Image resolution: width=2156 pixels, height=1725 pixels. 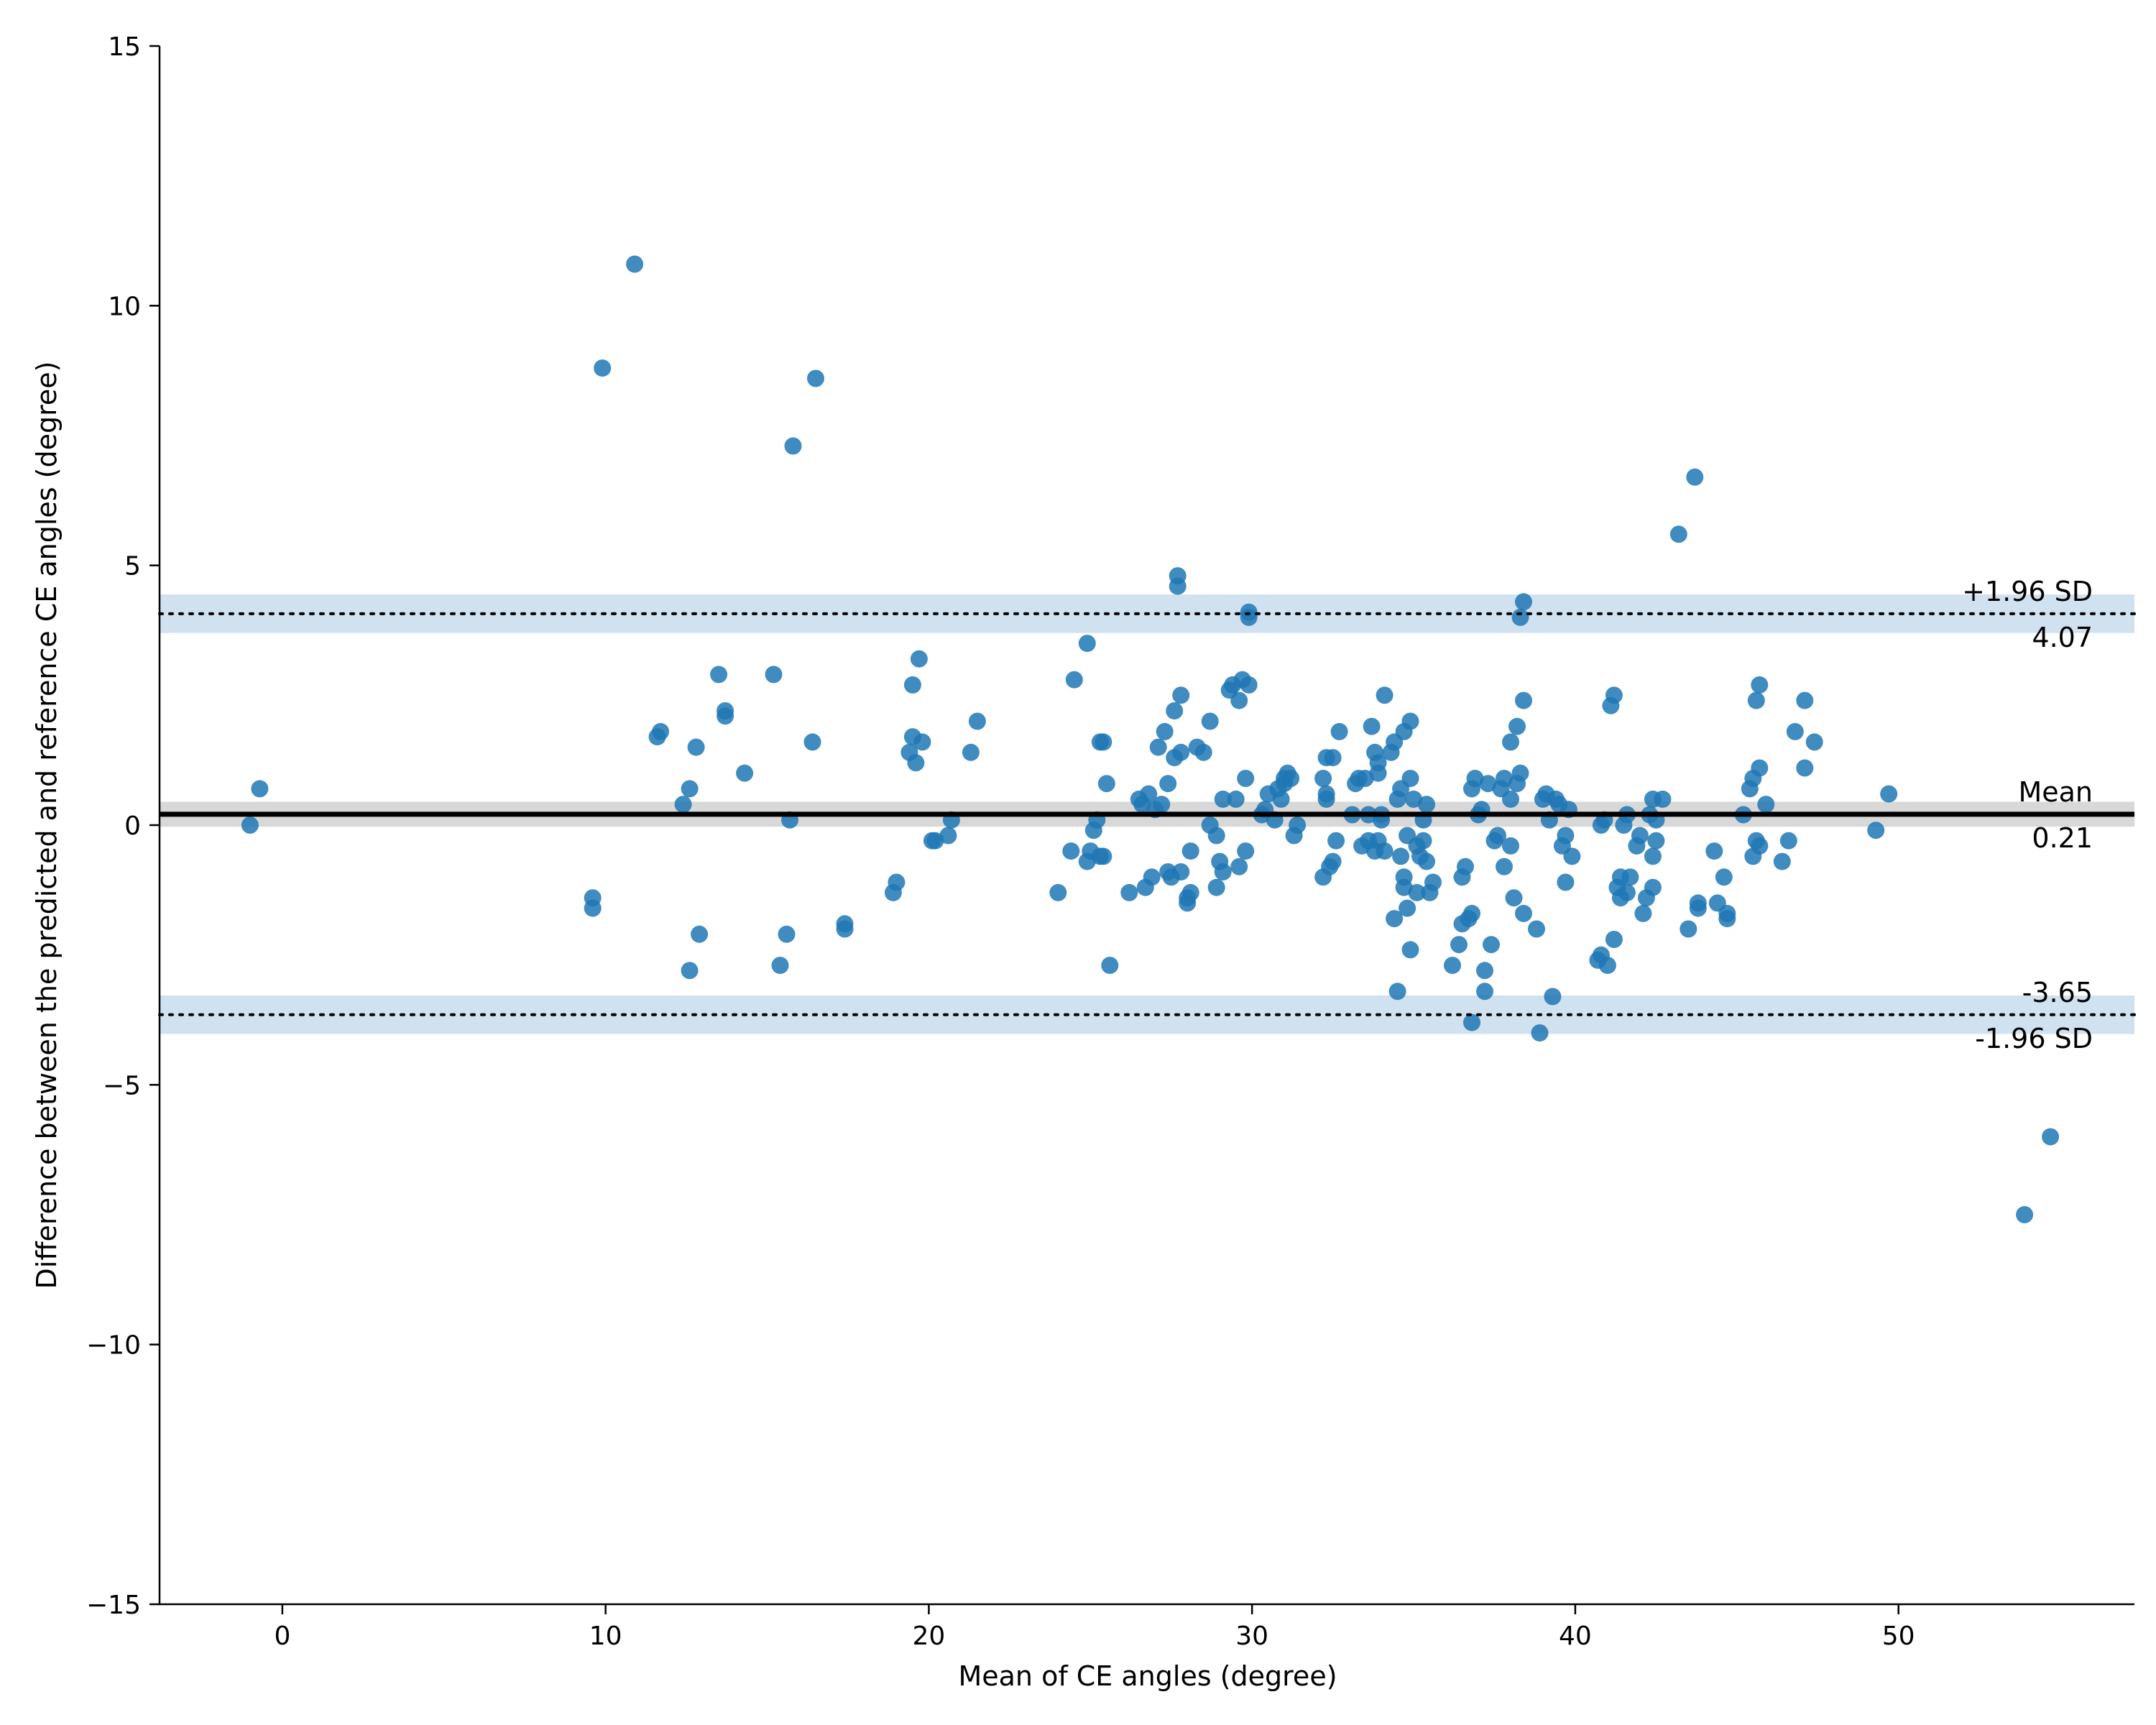 I want to click on y-tick-label: 15, so click(x=125, y=47).